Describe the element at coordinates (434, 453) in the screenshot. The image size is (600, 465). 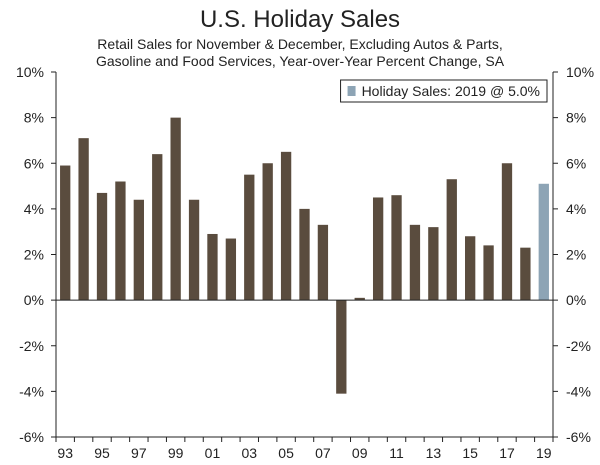
I see `x-tick-label-13: 13` at that location.